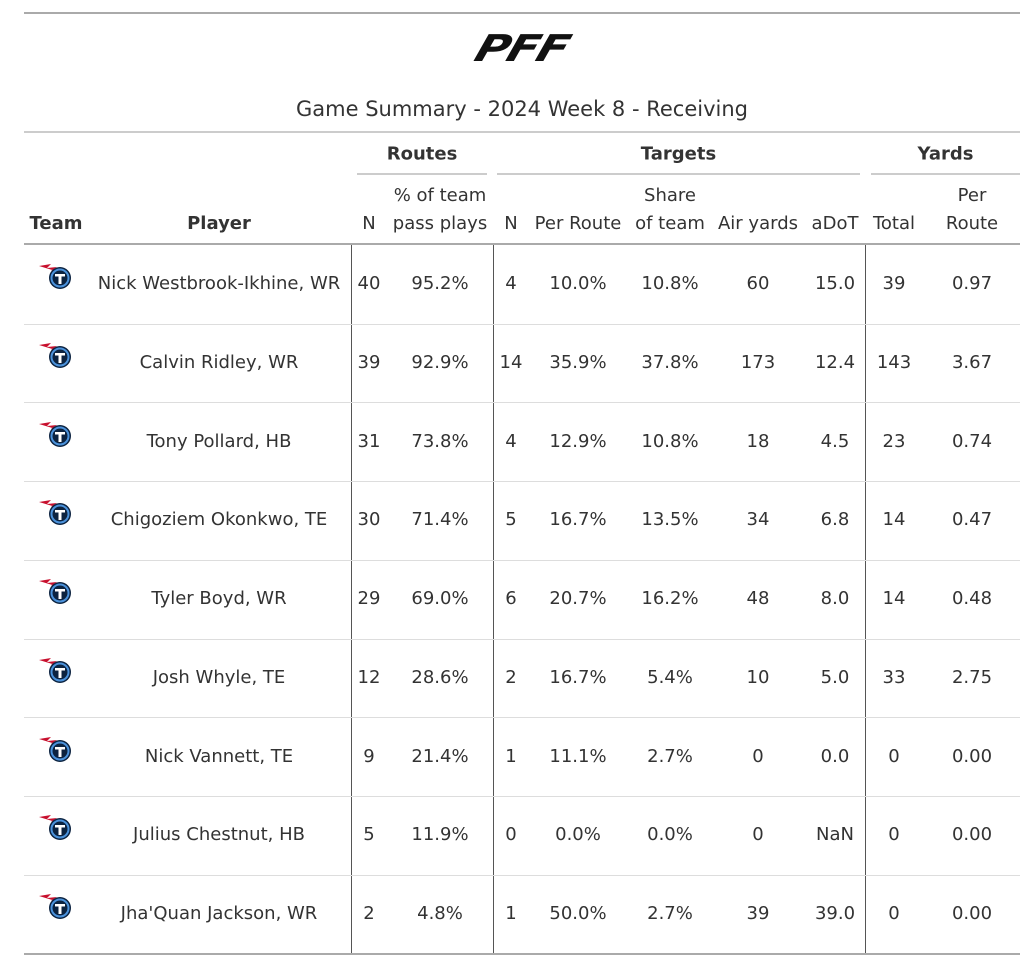 Image resolution: width=1024 pixels, height=967 pixels. I want to click on cell: 73.8%, so click(440, 441).